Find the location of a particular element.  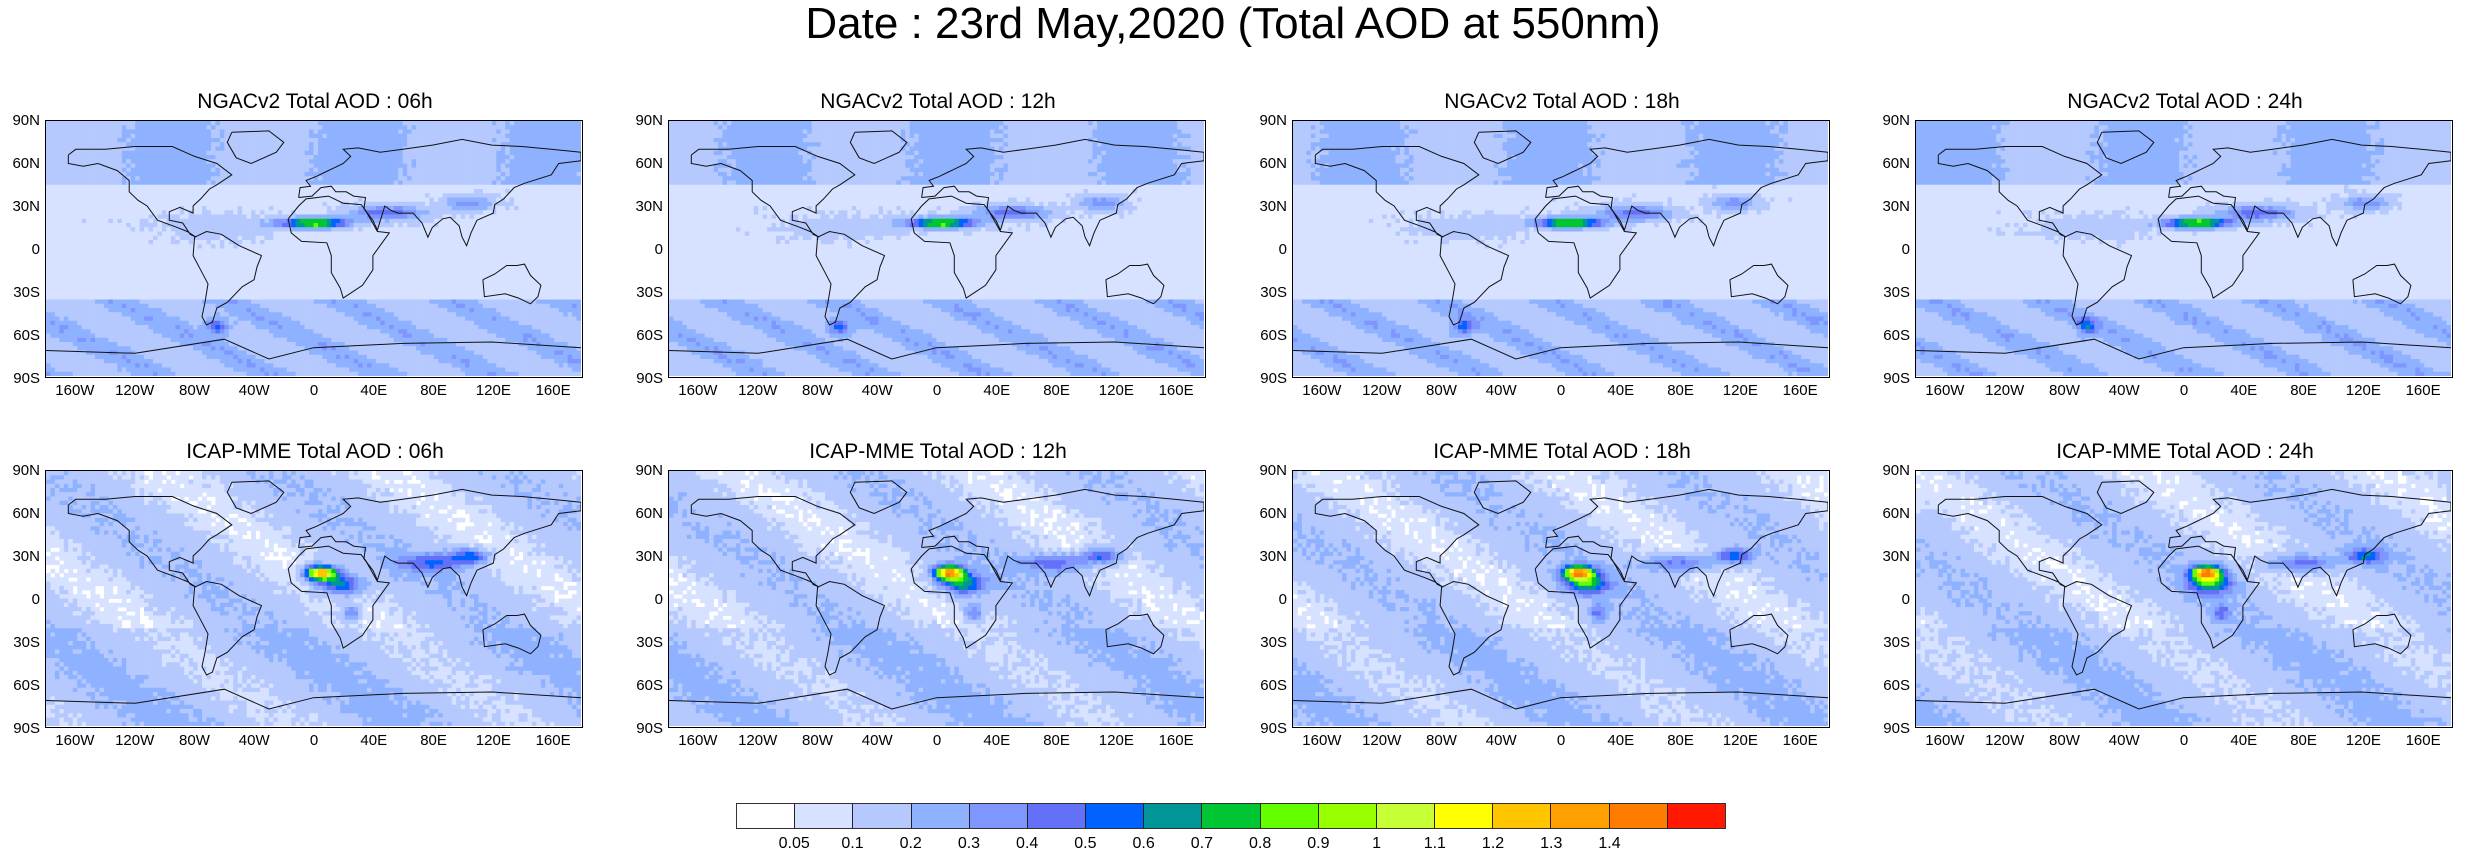

panel-title: ICAP-MME Total AOD : 06h is located at coordinates (315, 452).